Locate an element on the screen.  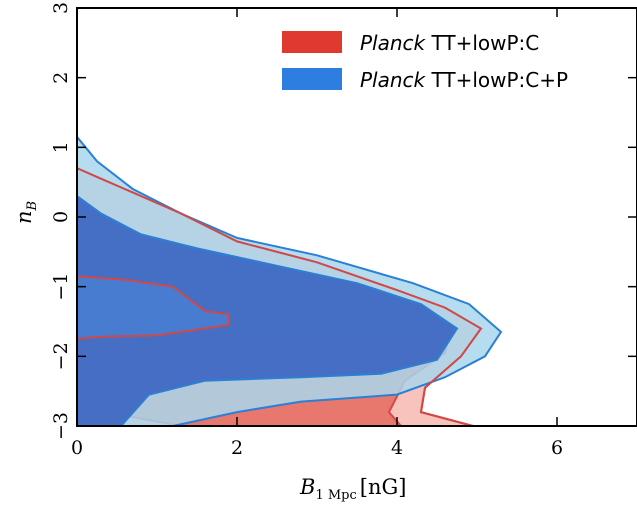
y-tick-label: 0 is located at coordinates (61, 217).